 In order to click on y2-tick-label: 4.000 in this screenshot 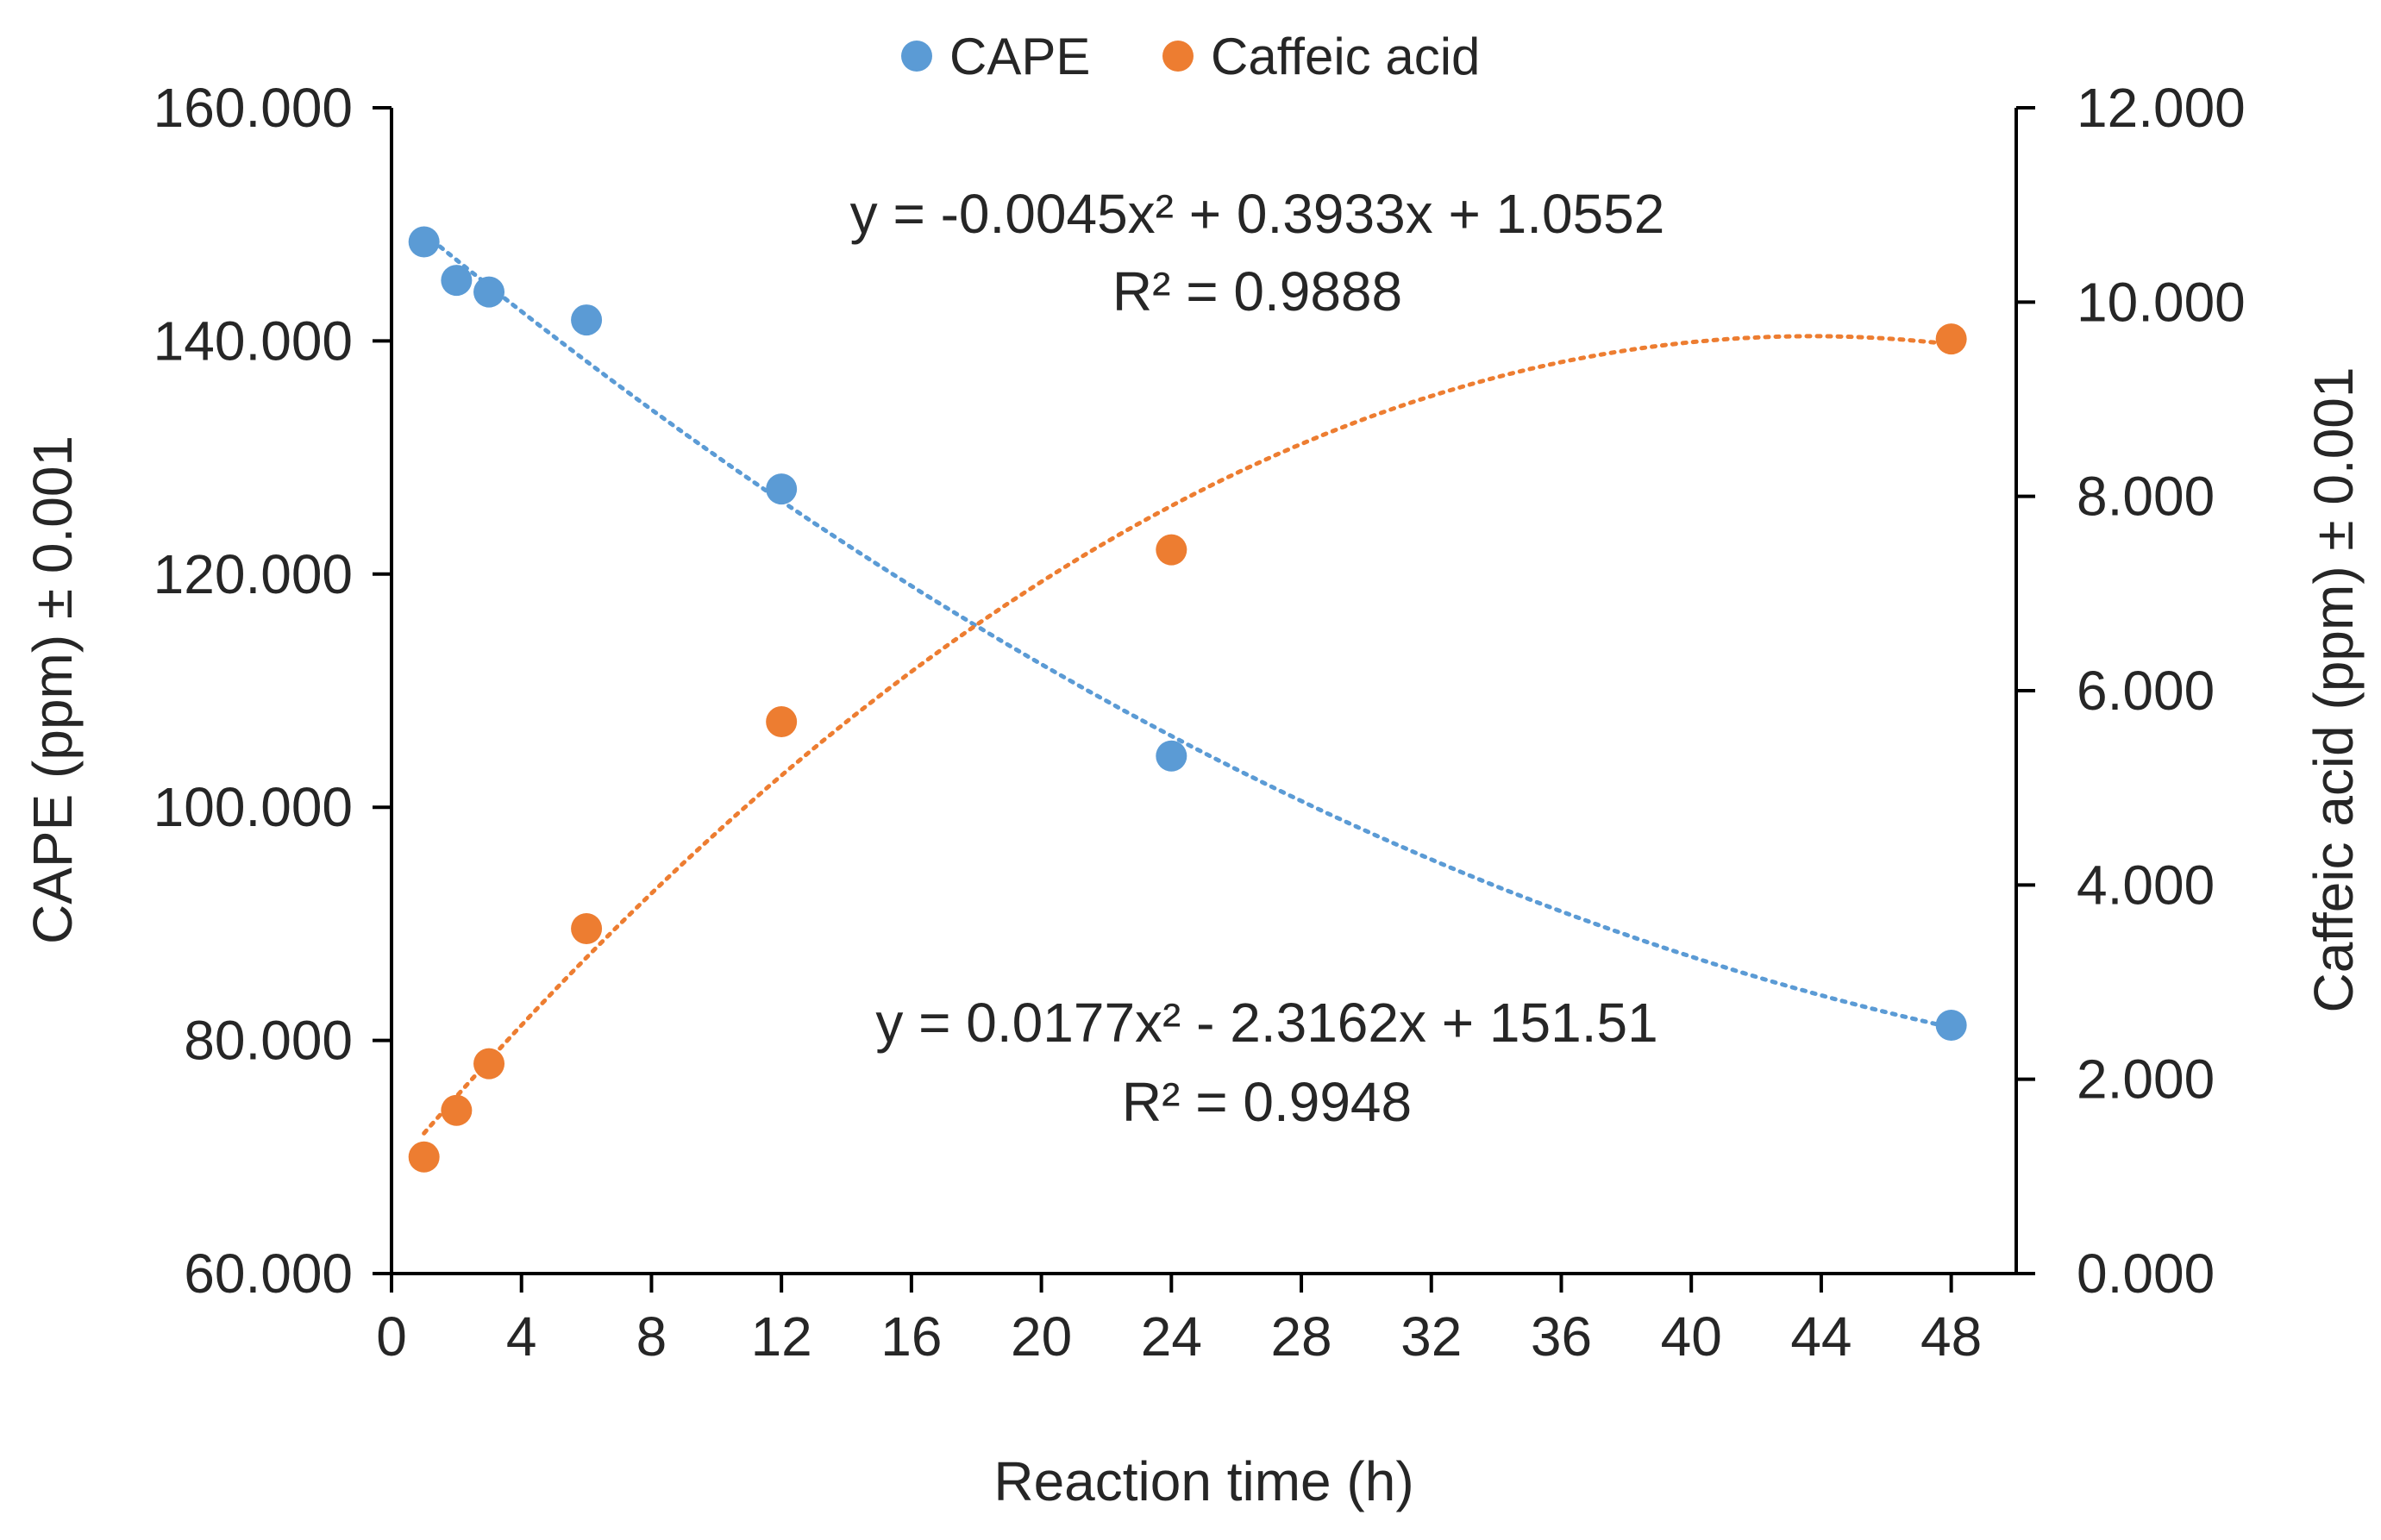, I will do `click(2146, 885)`.